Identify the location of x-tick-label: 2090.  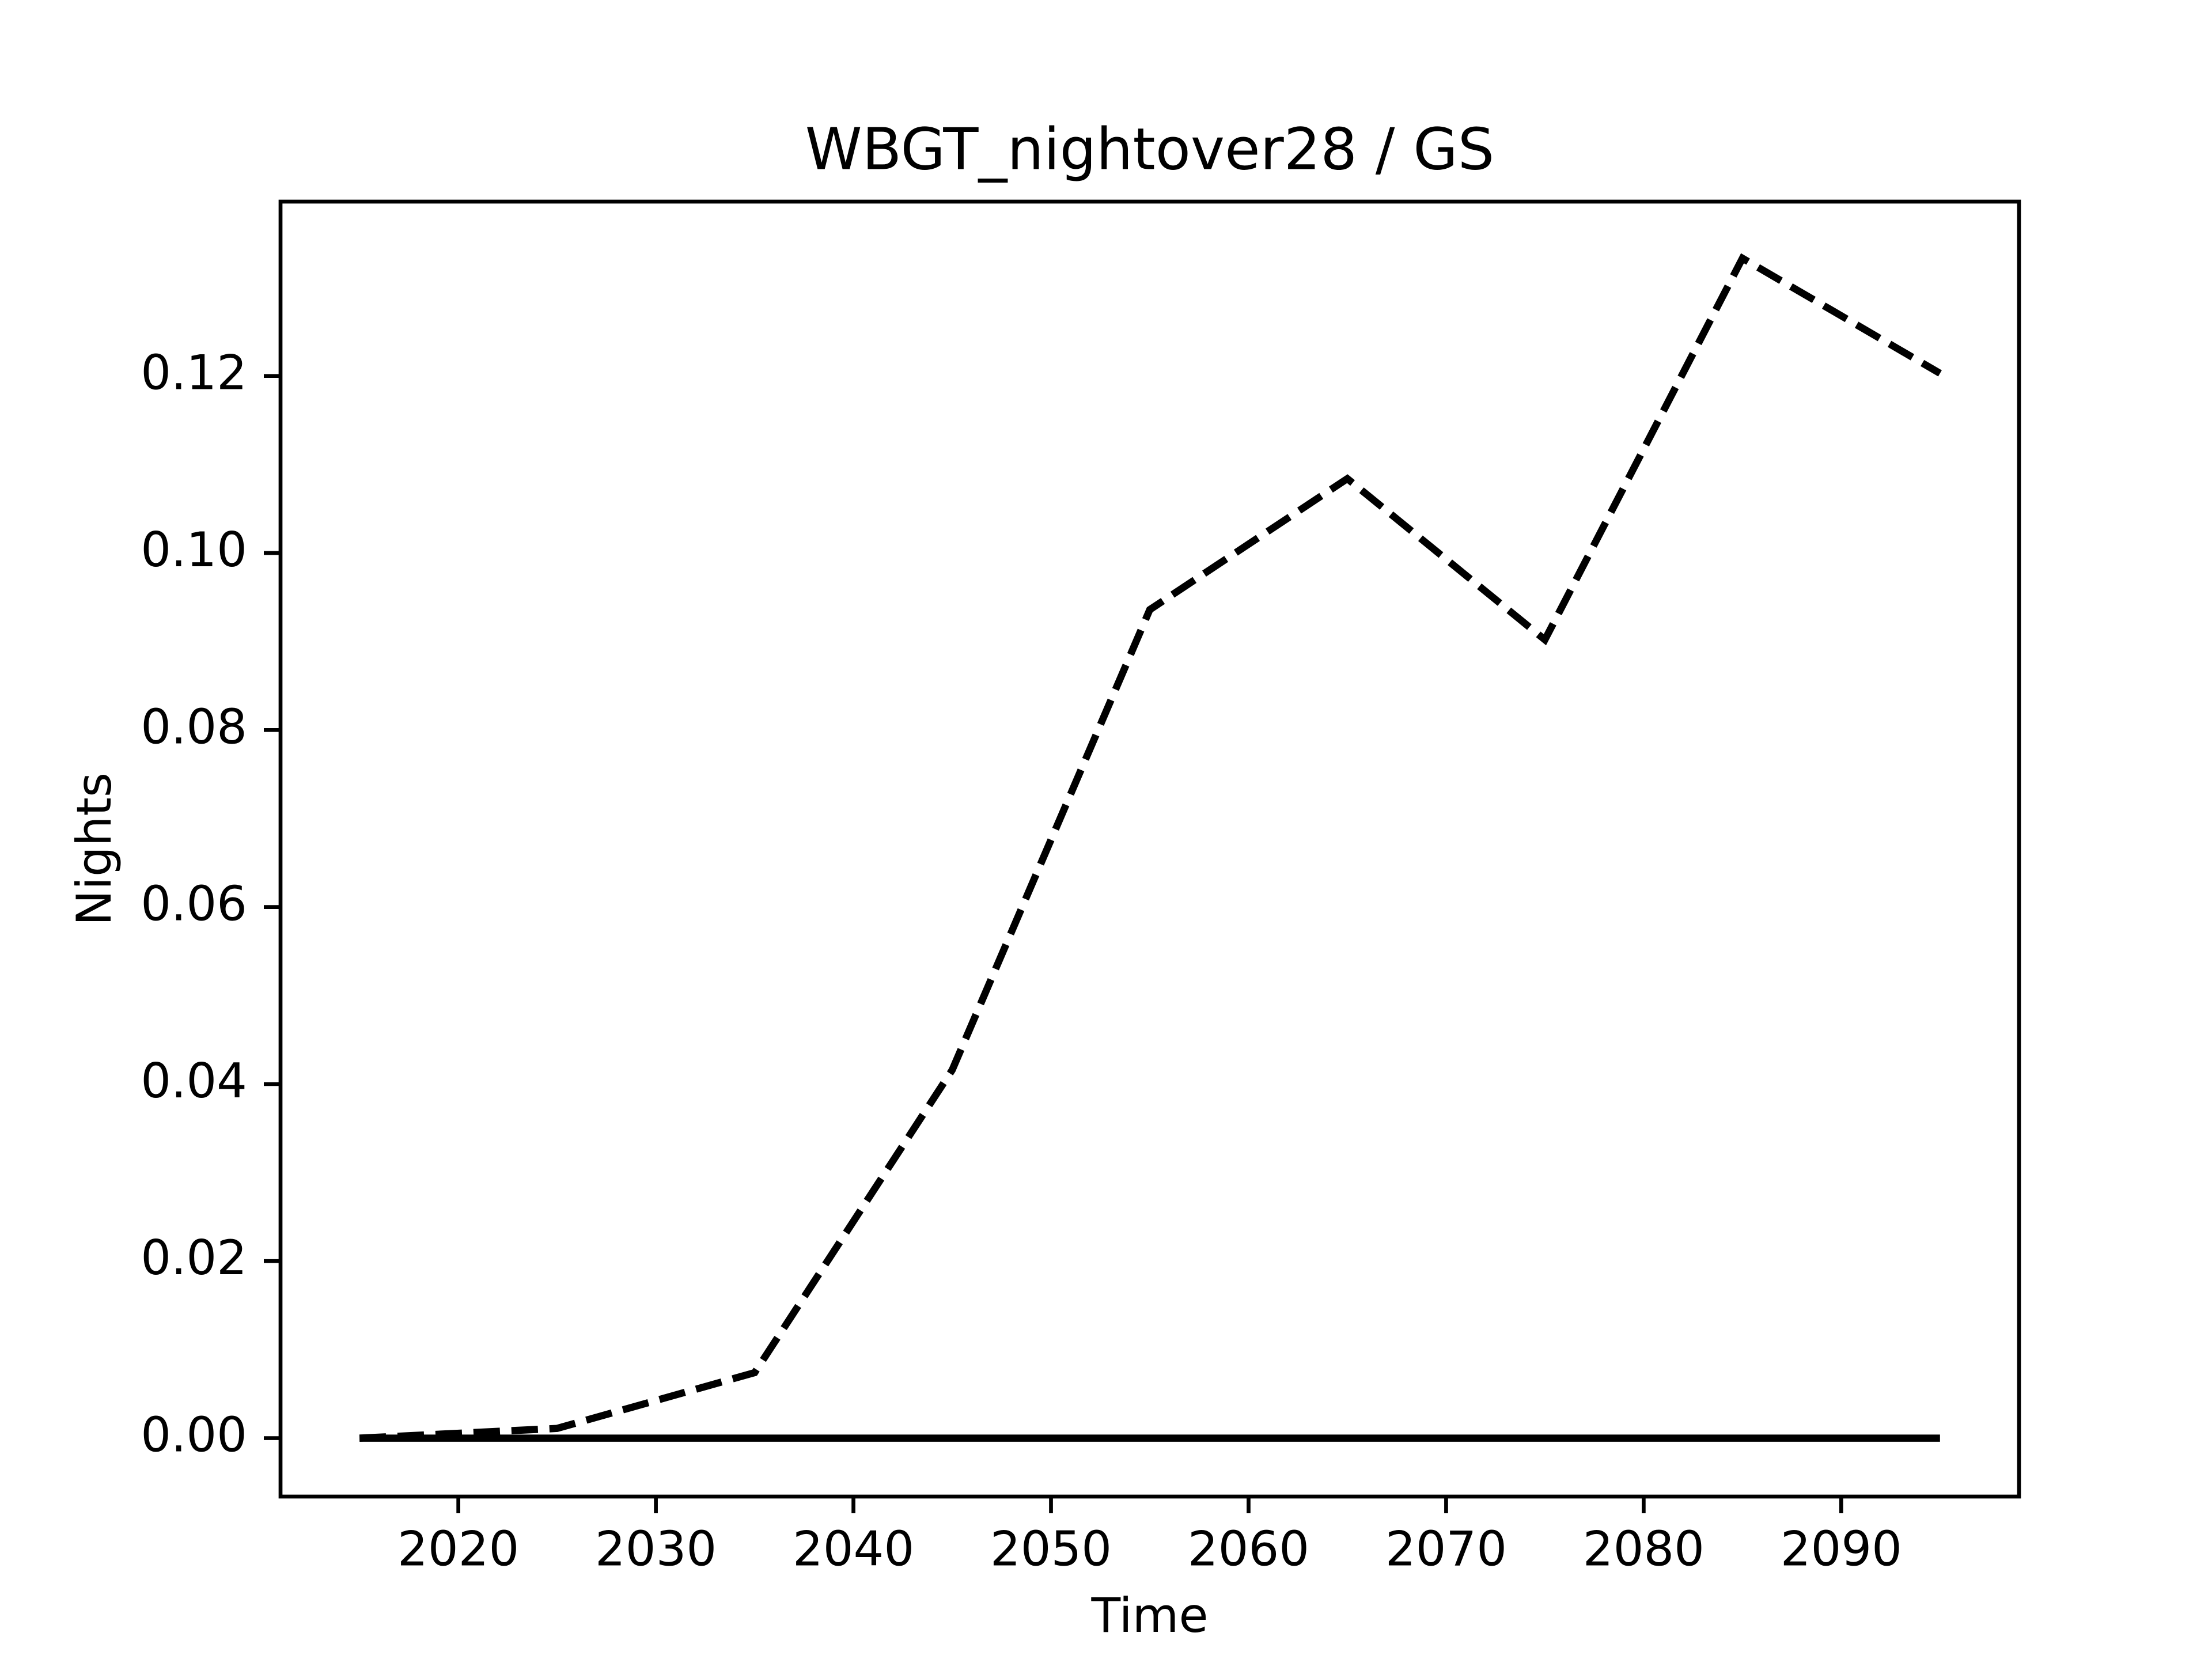
(1841, 1549).